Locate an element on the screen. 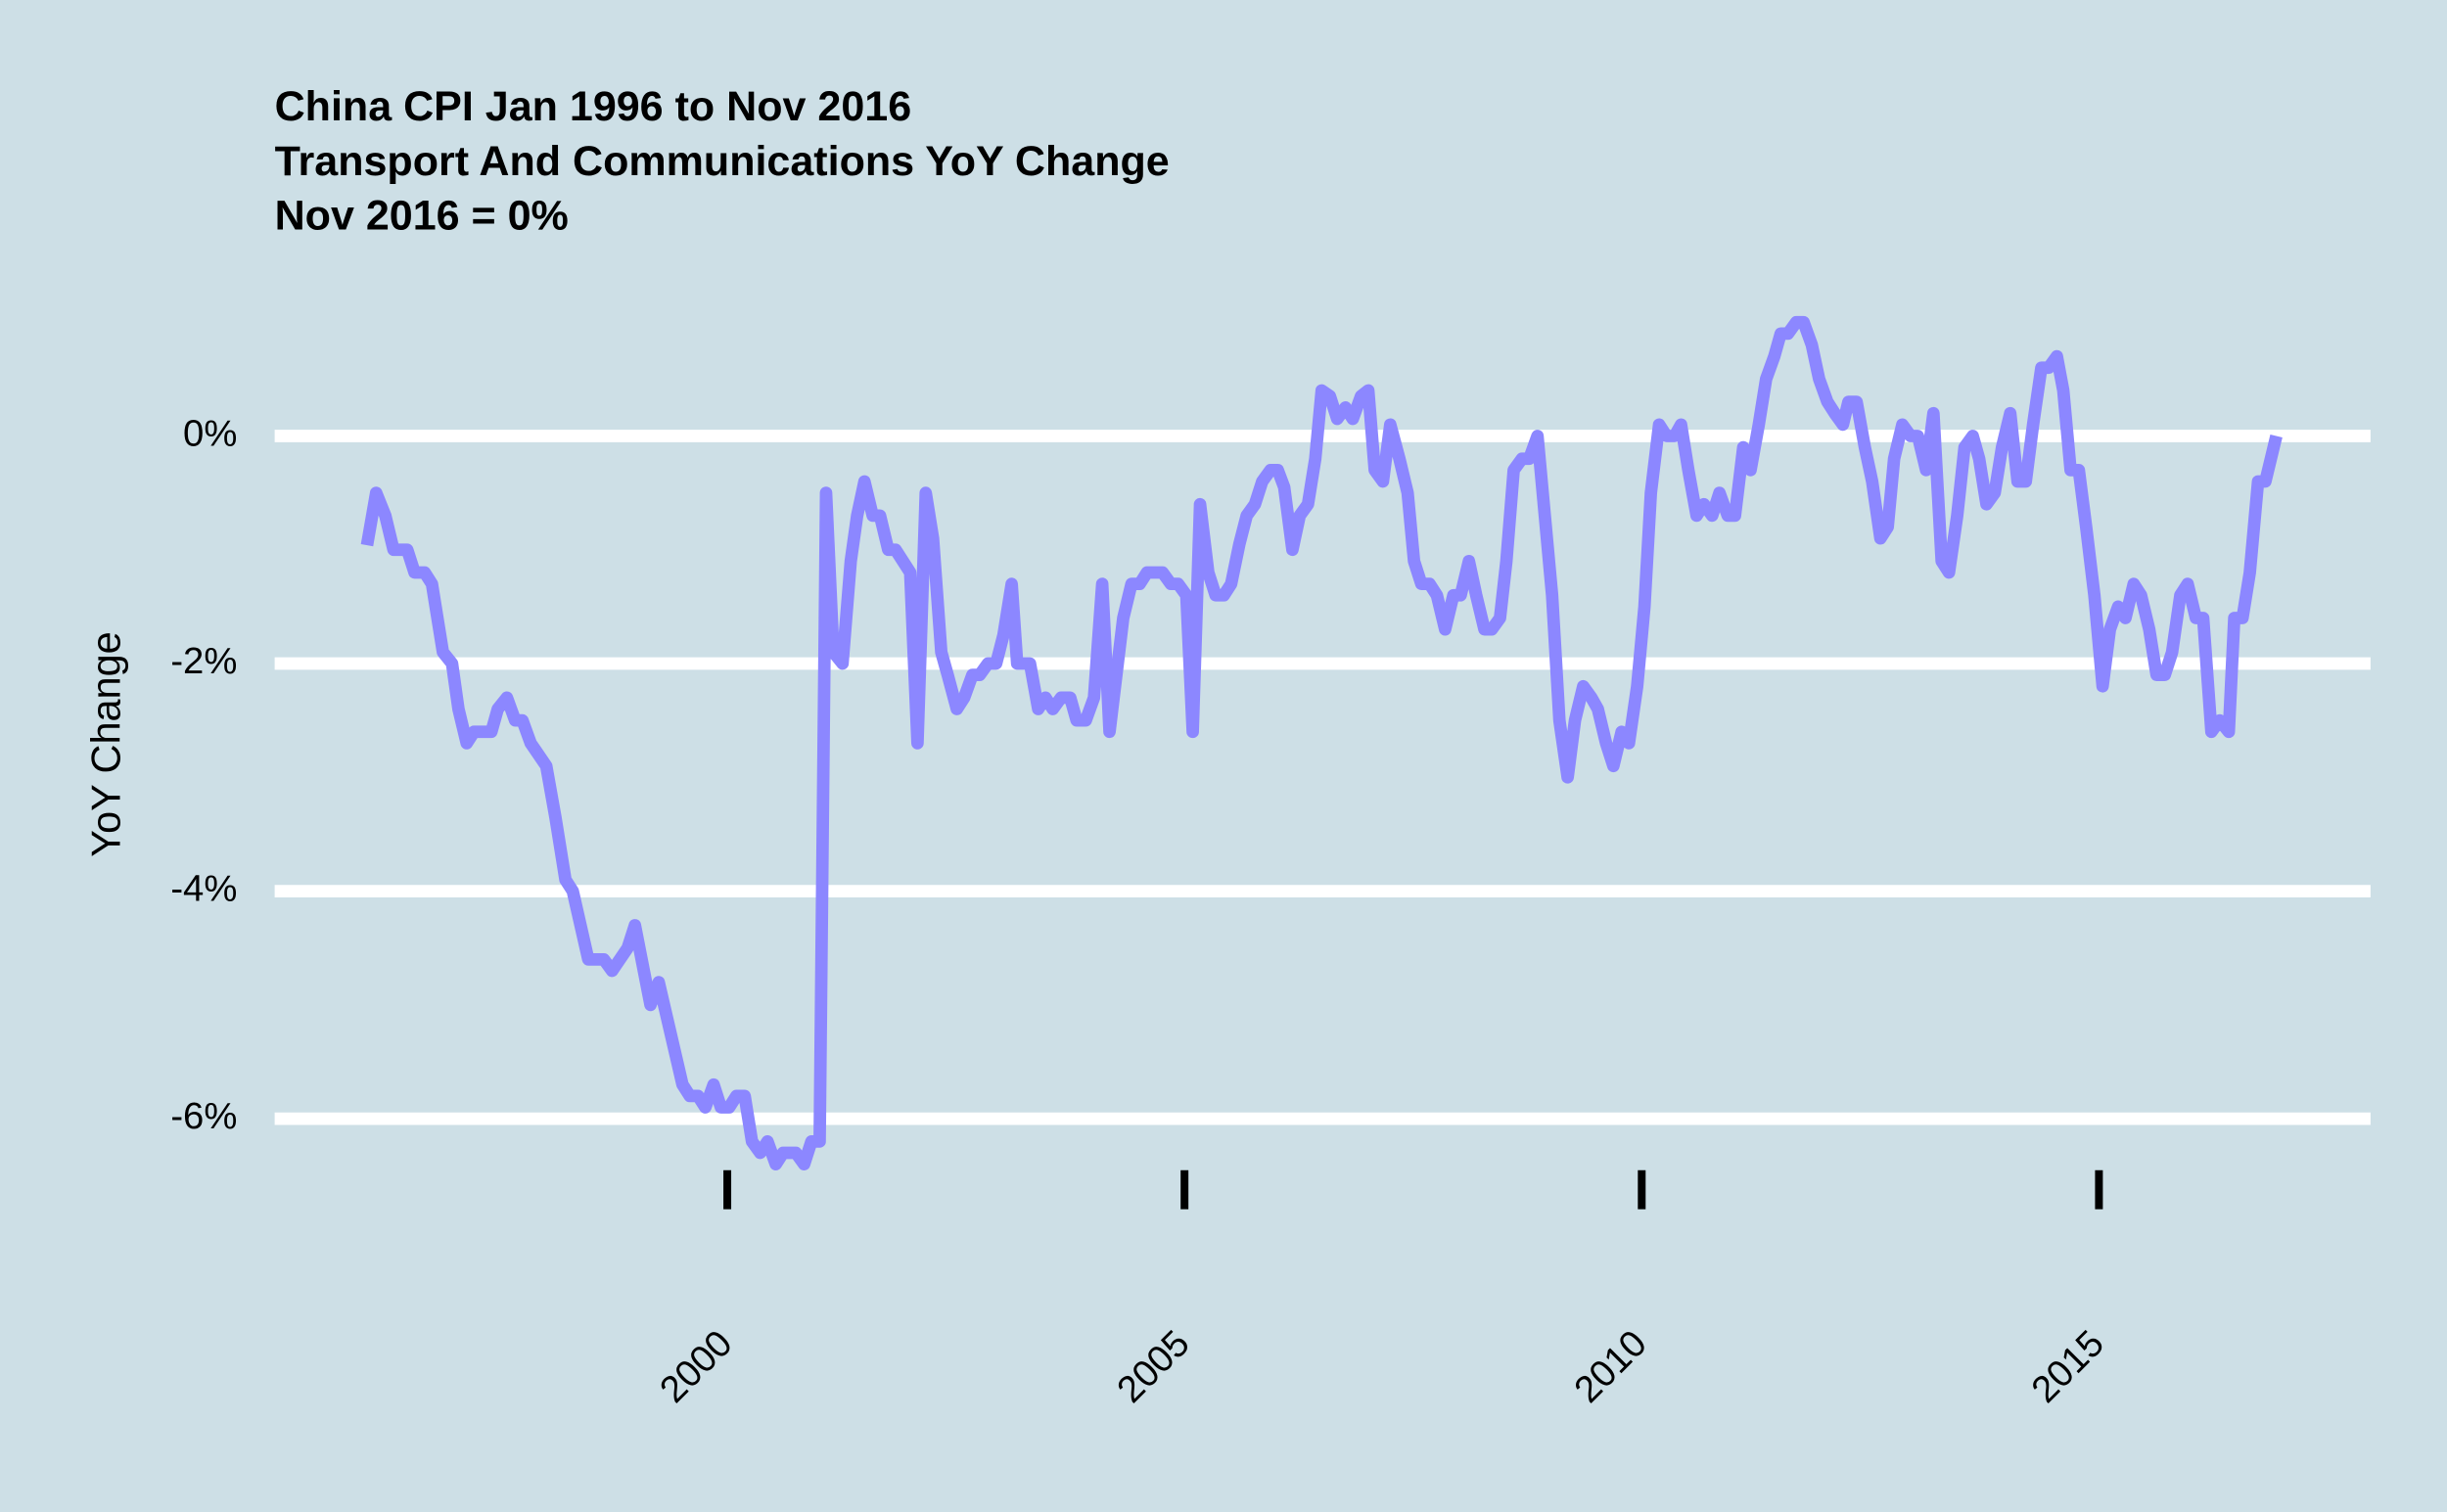  y-tick-label: 0% is located at coordinates (210, 434).